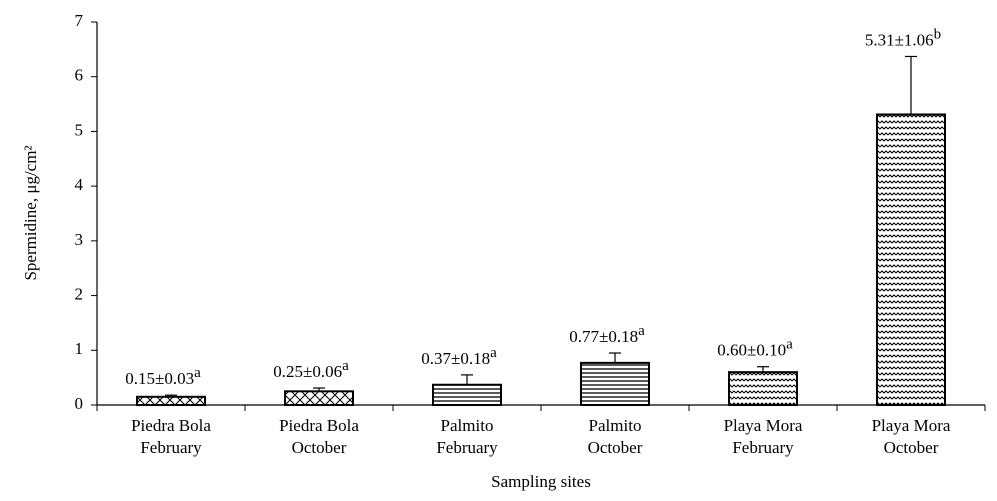 The width and height of the screenshot is (997, 501). I want to click on value-label-text: 0.77±0.18, so click(603, 336).